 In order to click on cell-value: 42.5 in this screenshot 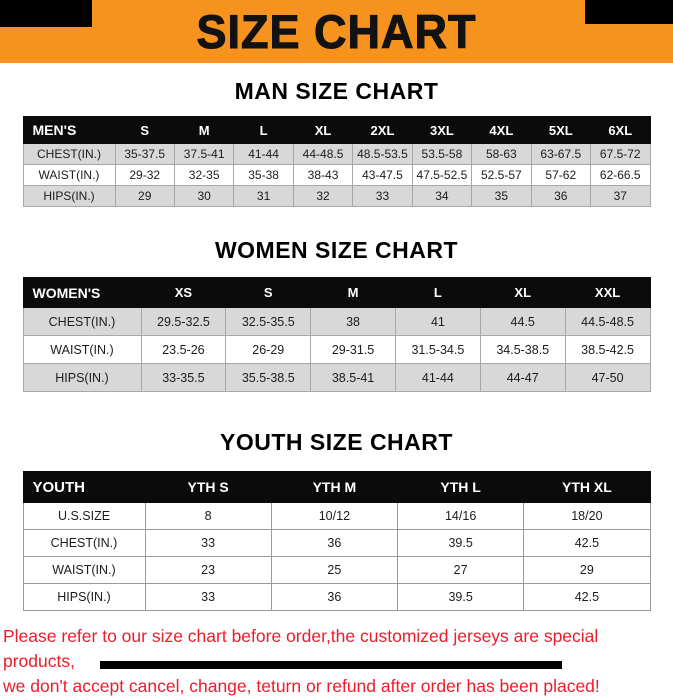, I will do `click(587, 543)`.